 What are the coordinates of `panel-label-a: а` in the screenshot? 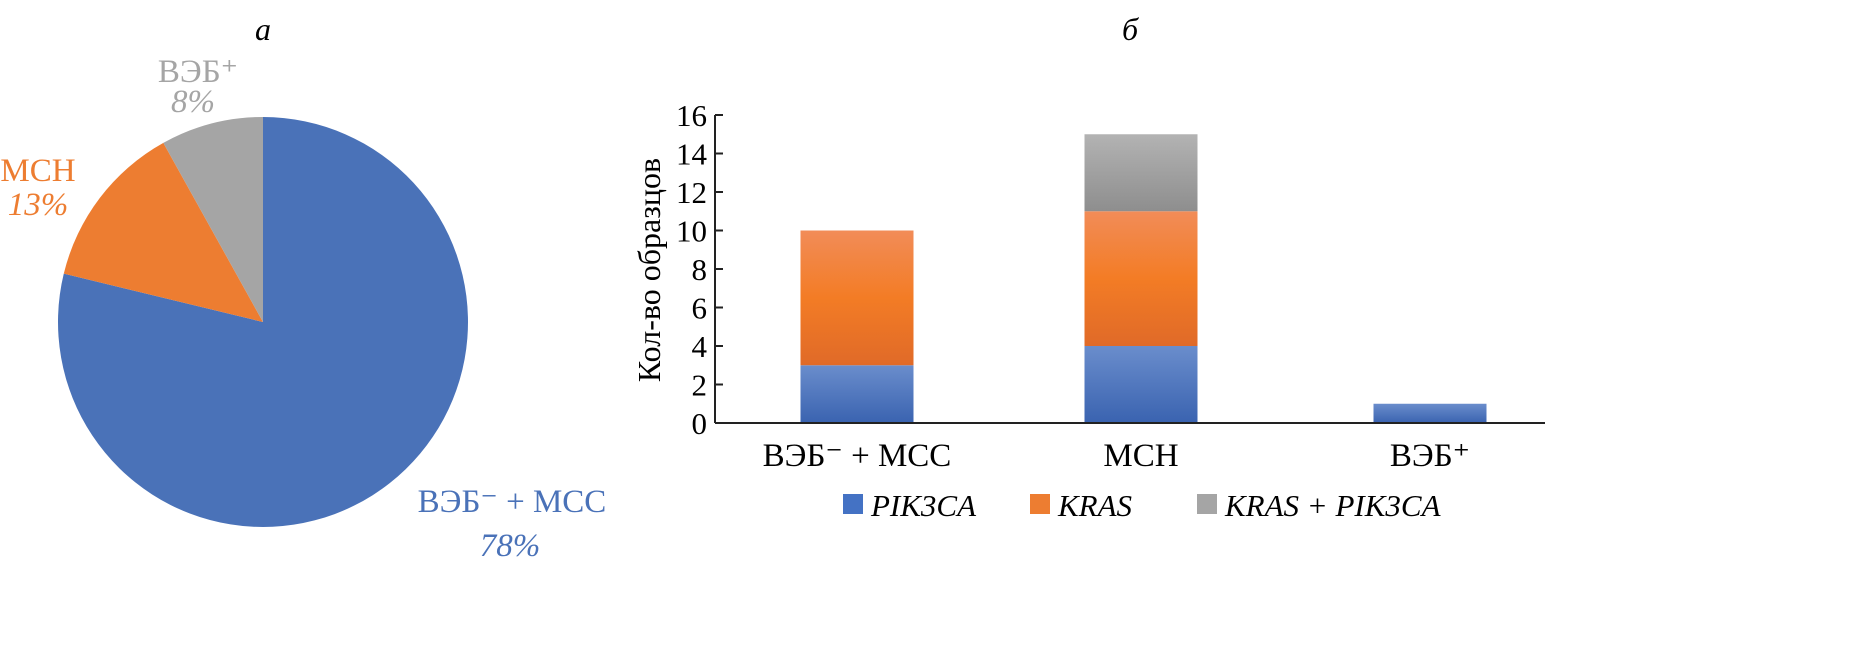 It's located at (263, 29).